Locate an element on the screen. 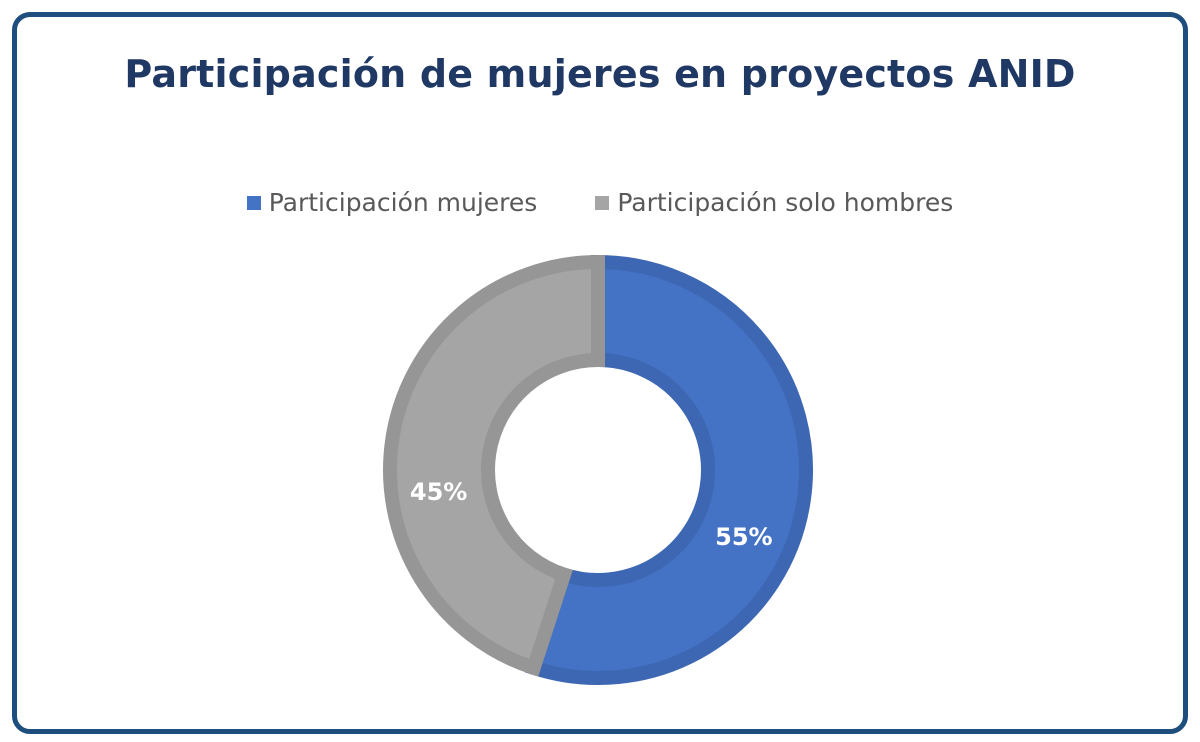 The image size is (1200, 742). legend-item-hombres: Participación solo hombres is located at coordinates (774, 202).